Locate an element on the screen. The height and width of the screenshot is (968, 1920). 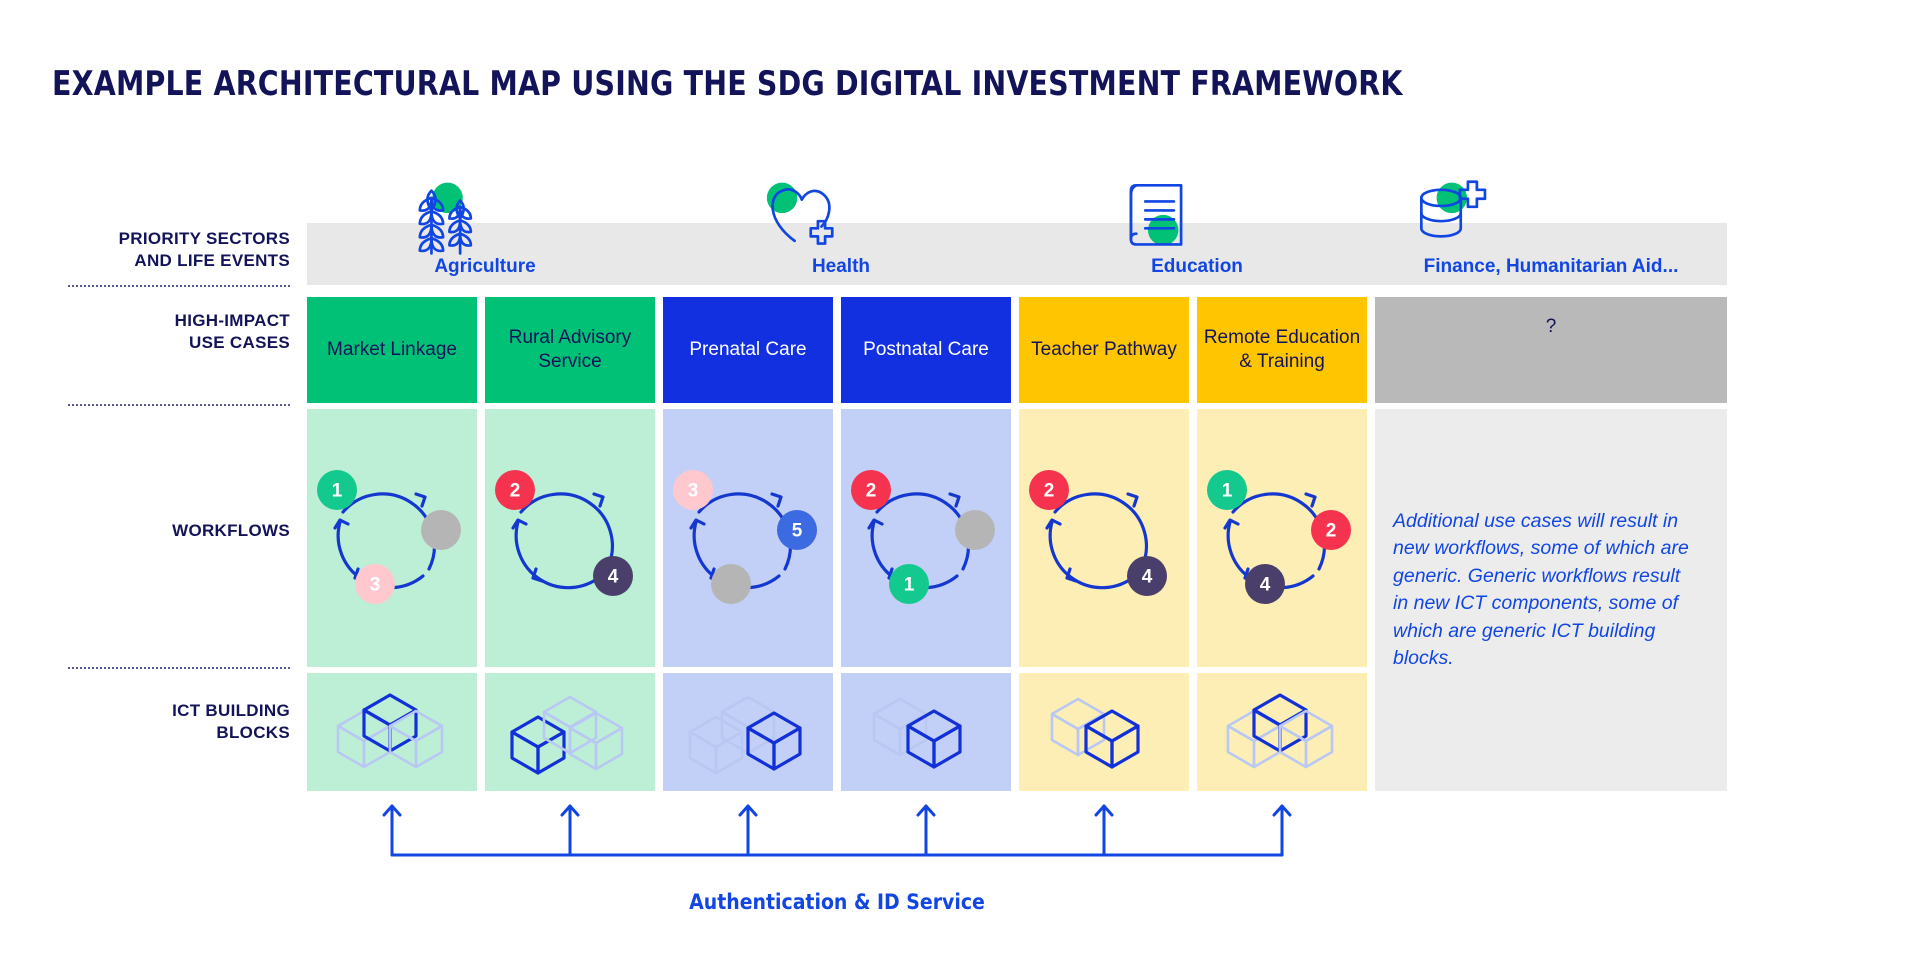
use-case-cell: Teacher Pathway is located at coordinates (1104, 350).